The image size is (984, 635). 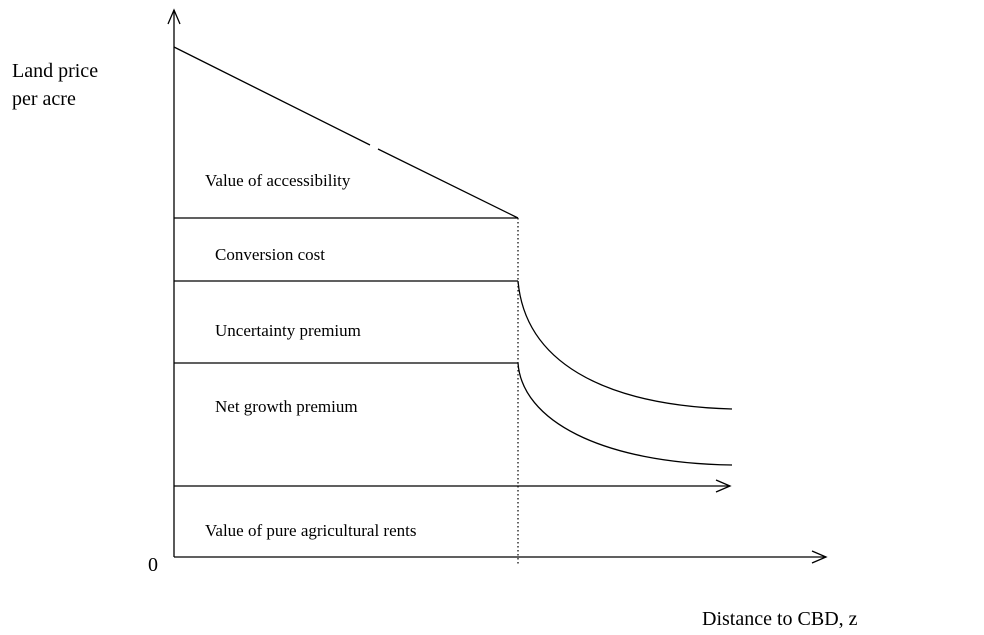 I want to click on y-axis-arrow, so click(x=174, y=16).